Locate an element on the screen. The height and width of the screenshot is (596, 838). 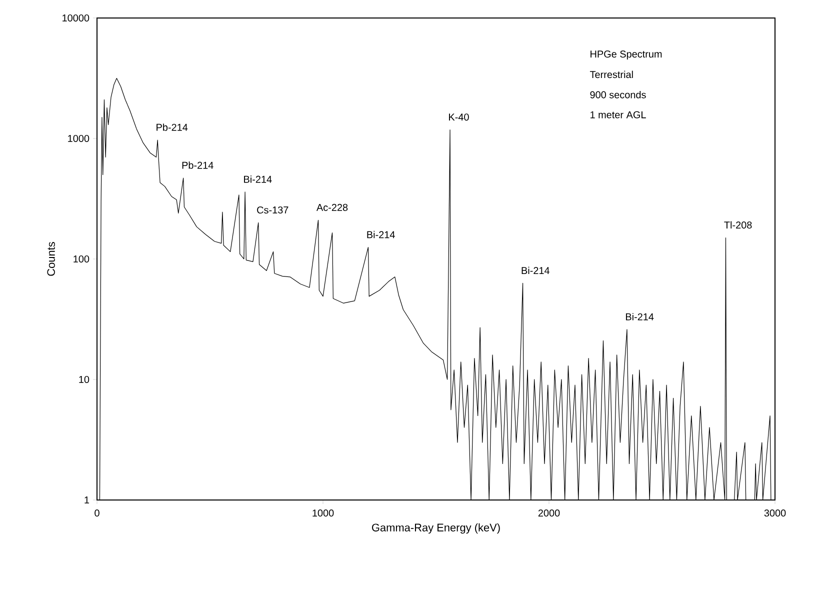
y-tick-label: 10 is located at coordinates (84, 380).